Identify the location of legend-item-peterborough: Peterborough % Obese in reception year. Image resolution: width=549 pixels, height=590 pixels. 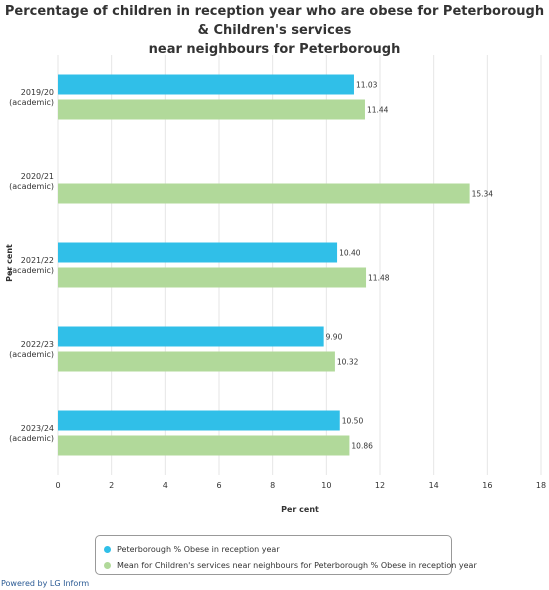
(273, 549).